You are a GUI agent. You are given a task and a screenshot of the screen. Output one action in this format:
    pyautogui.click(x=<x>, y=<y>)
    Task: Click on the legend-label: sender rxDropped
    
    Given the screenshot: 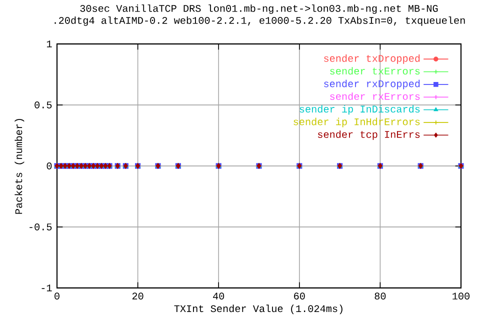 What is the action you would take?
    pyautogui.click(x=372, y=85)
    